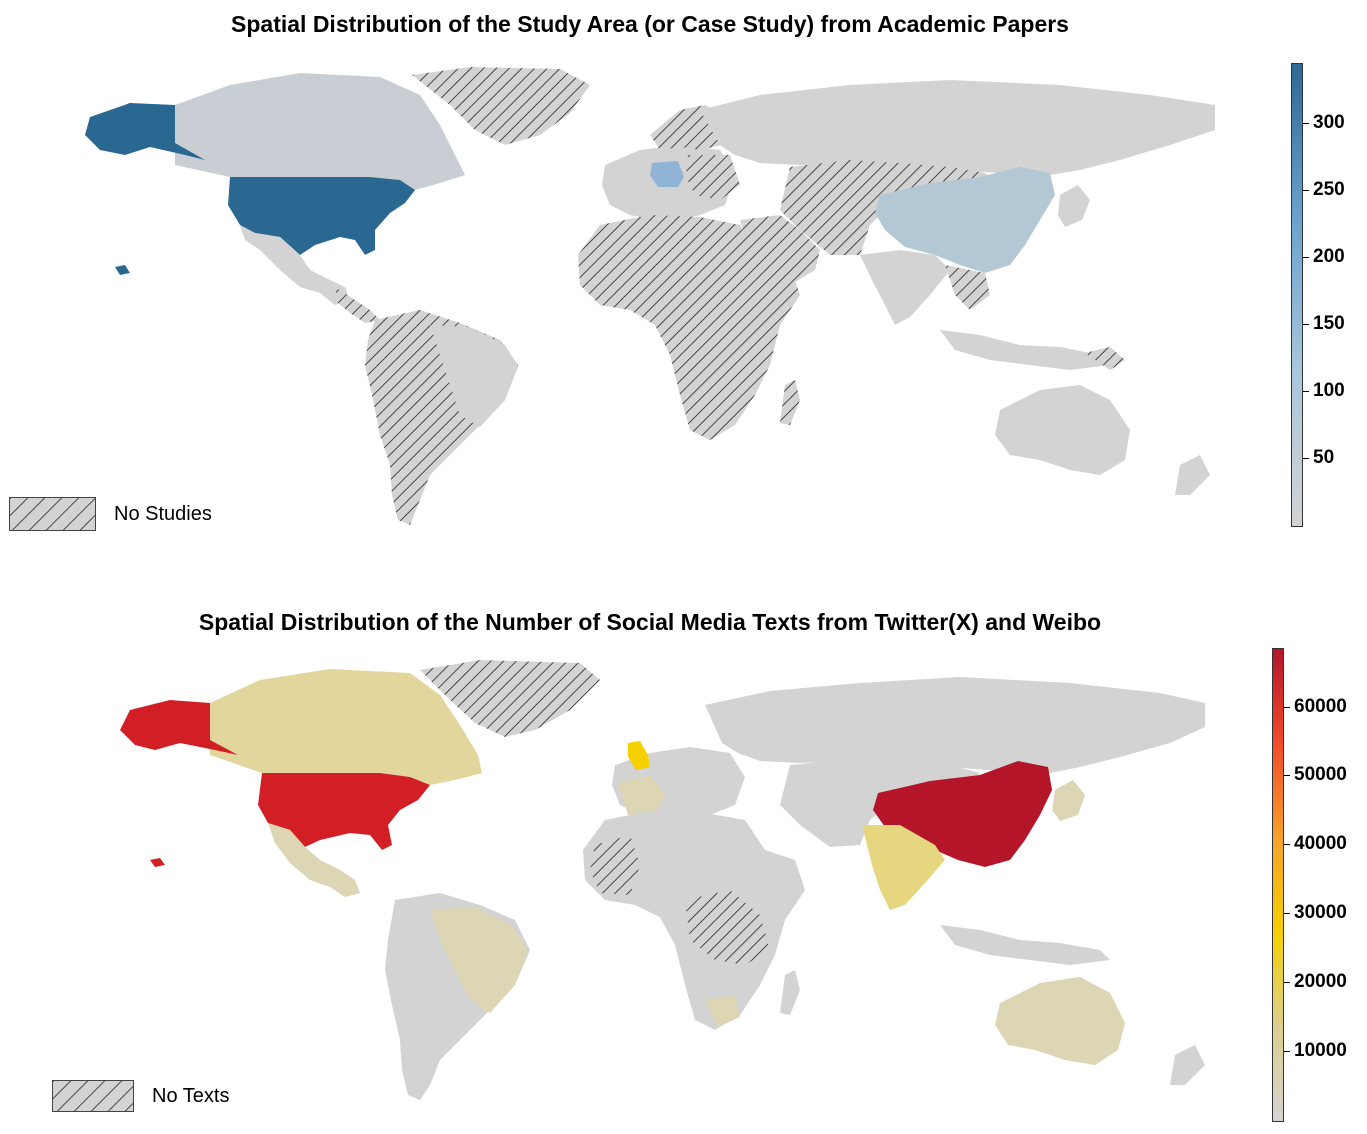 The height and width of the screenshot is (1134, 1367). Describe the element at coordinates (615, 865) in the screenshot. I see `west-africa` at that location.